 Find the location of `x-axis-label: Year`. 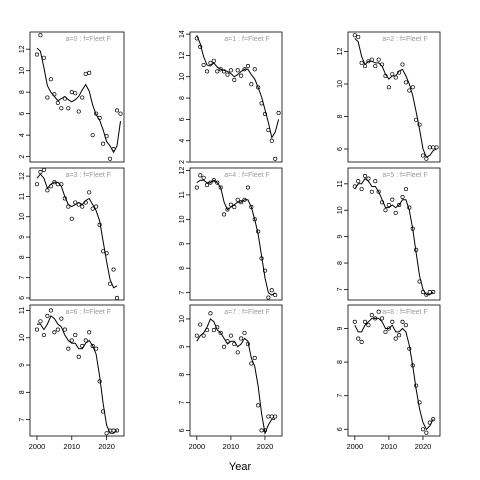

x-axis-label: Year is located at coordinates (240, 467).